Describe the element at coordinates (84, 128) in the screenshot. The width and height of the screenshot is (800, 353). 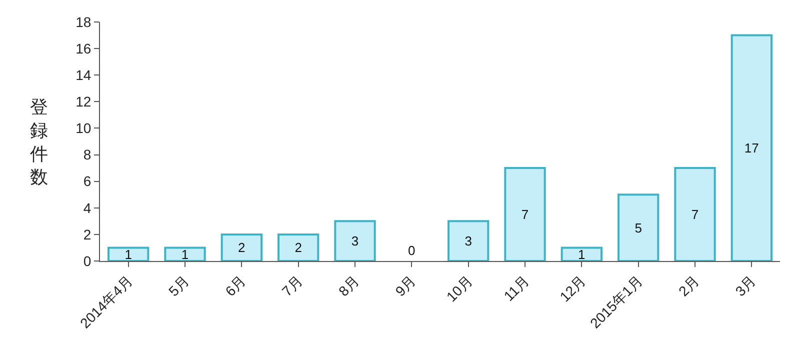
I see `y-tick-label: 10` at that location.